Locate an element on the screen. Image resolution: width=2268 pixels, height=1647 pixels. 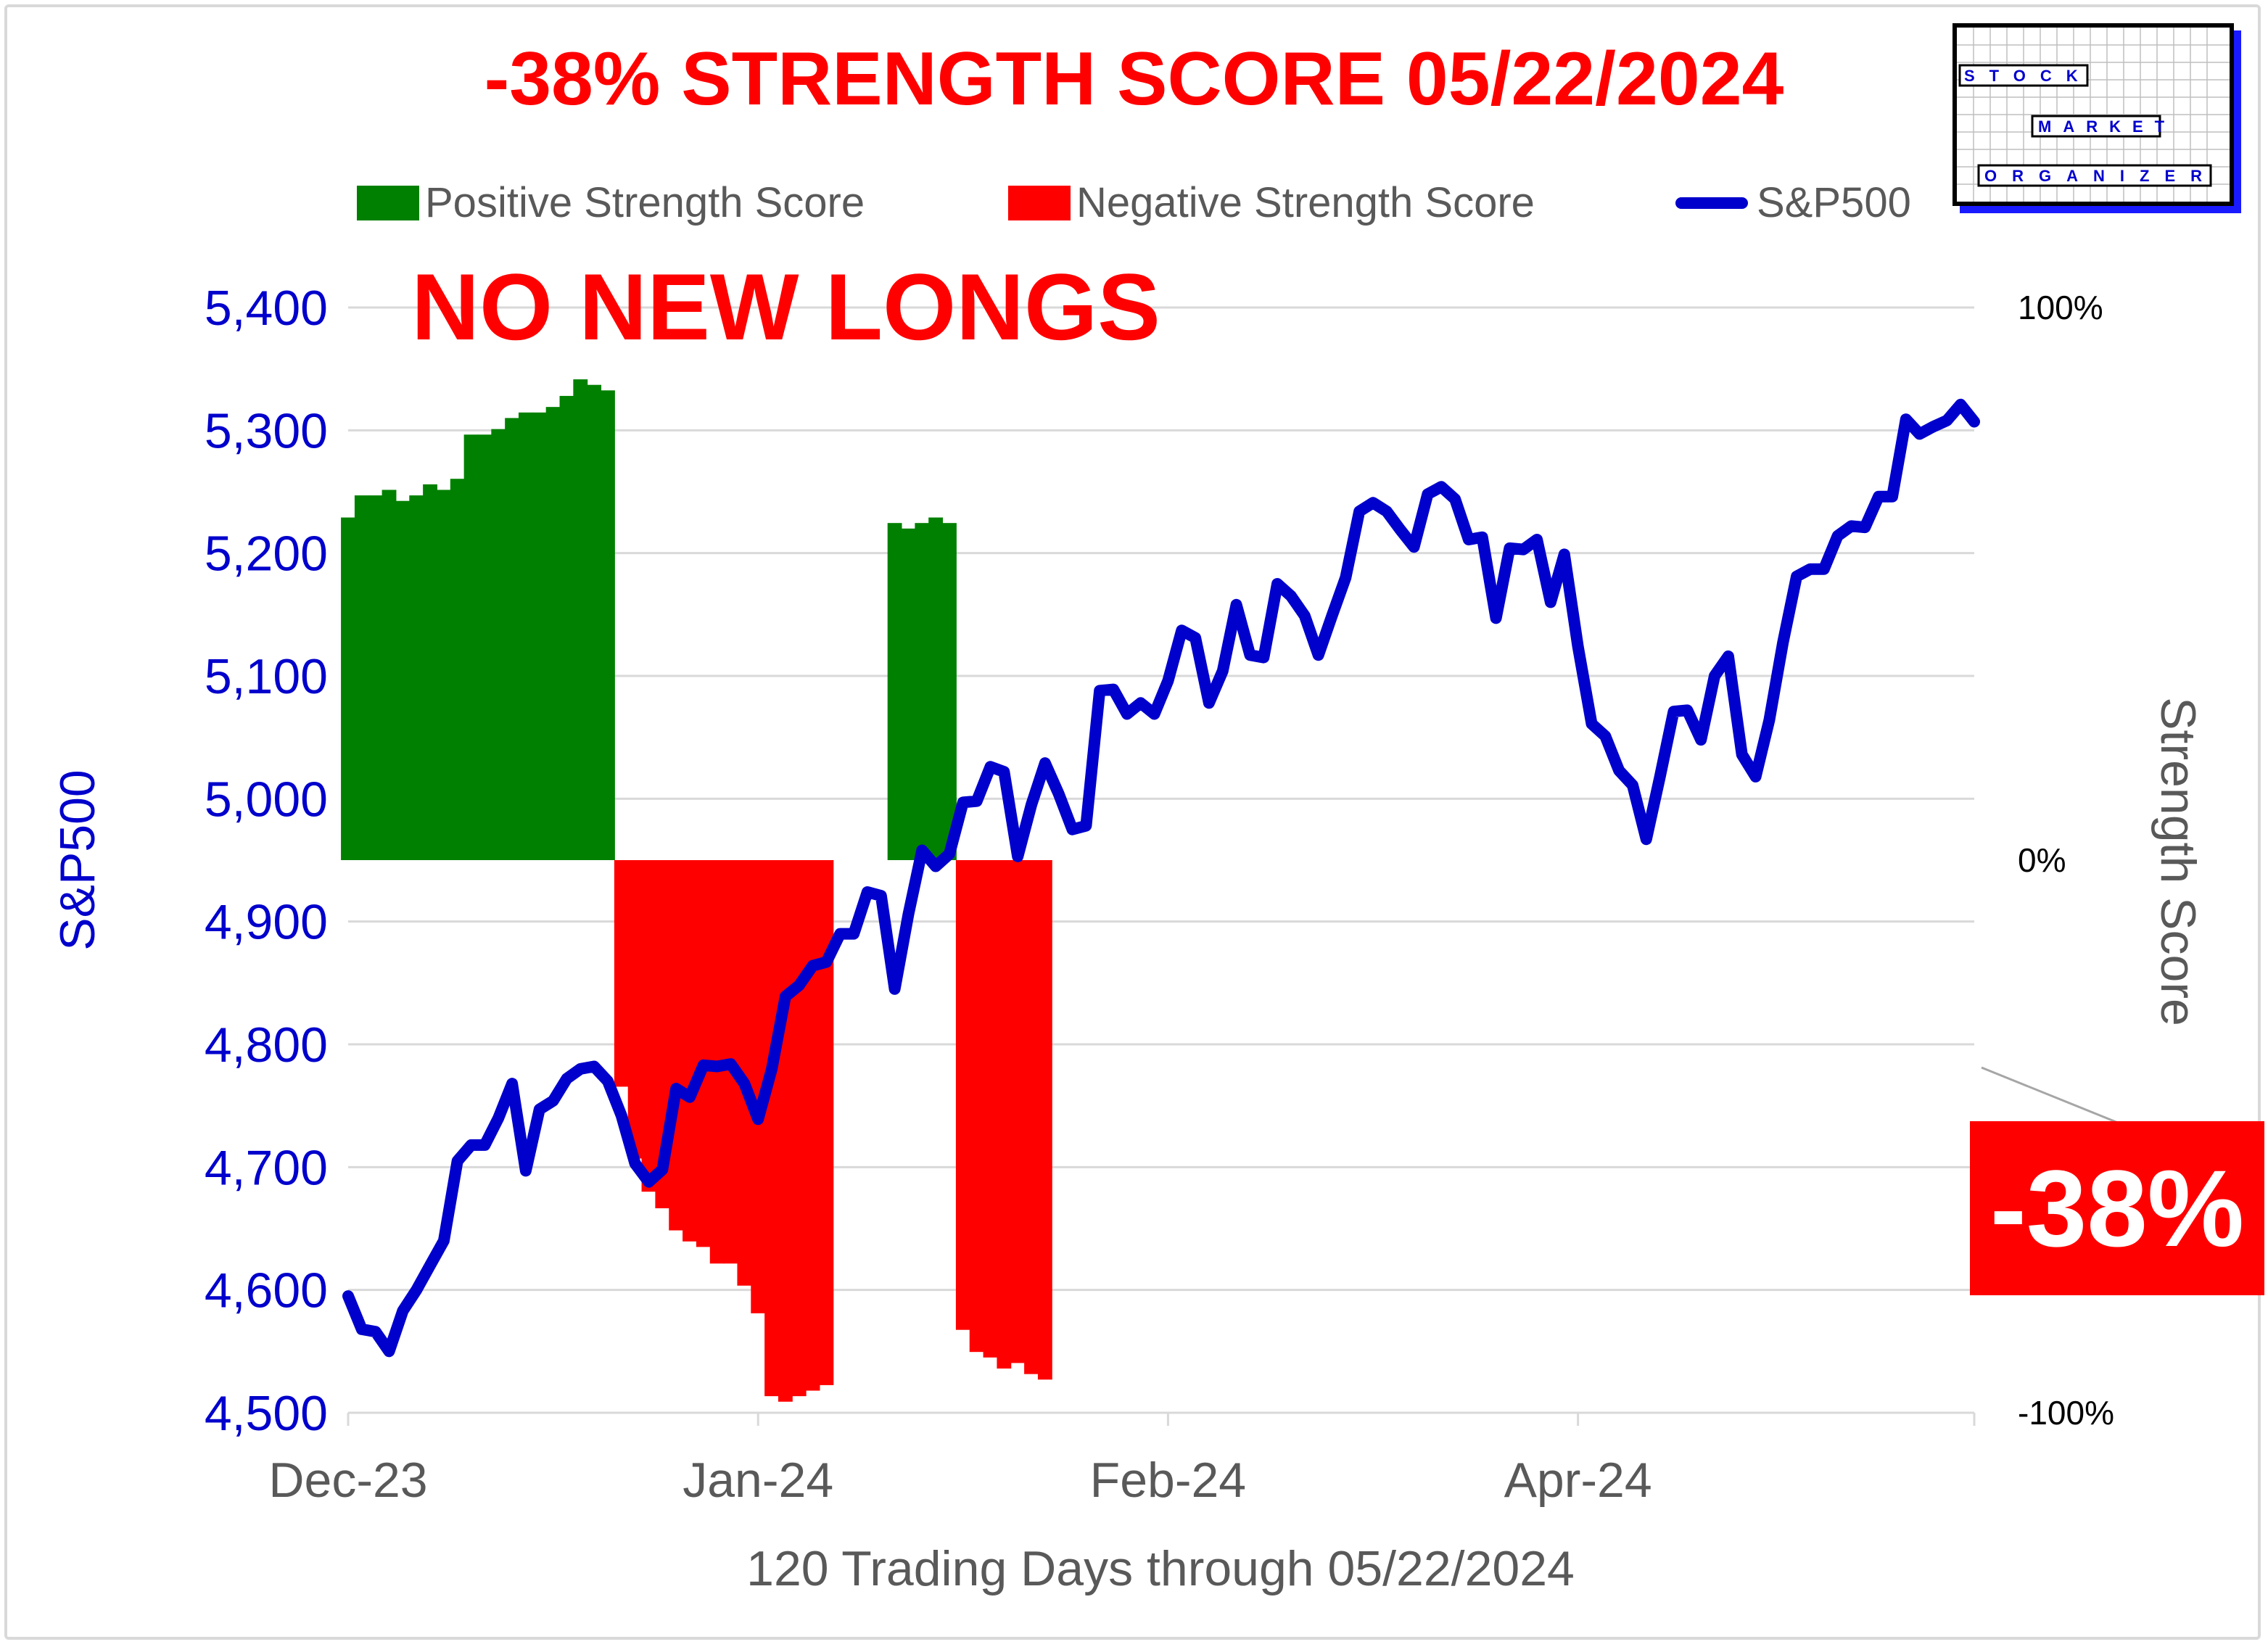
y-tick-label: 4,800 is located at coordinates (266, 1045).